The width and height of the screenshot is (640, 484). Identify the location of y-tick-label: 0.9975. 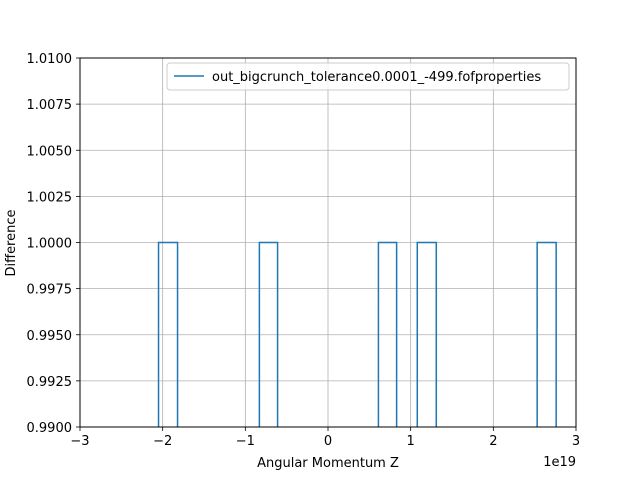
(50, 290).